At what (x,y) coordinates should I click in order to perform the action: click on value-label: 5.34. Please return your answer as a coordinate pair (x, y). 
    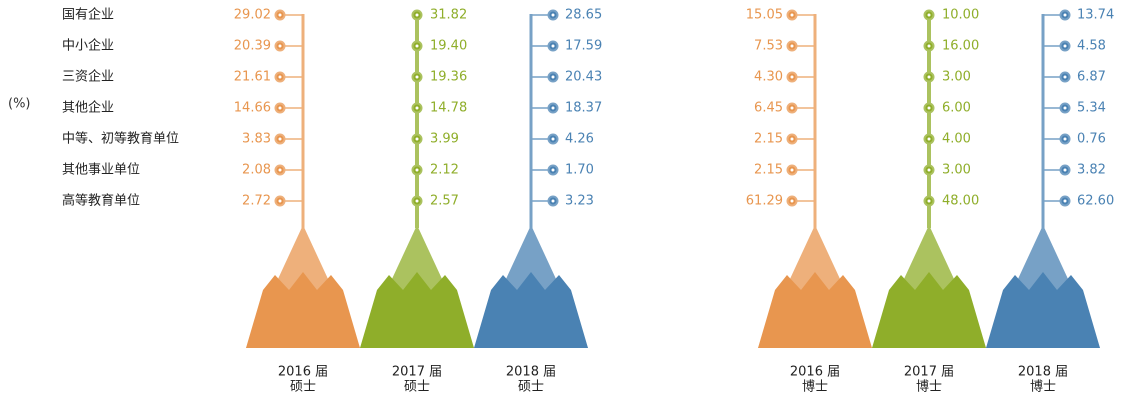
    Looking at the image, I should click on (1091, 108).